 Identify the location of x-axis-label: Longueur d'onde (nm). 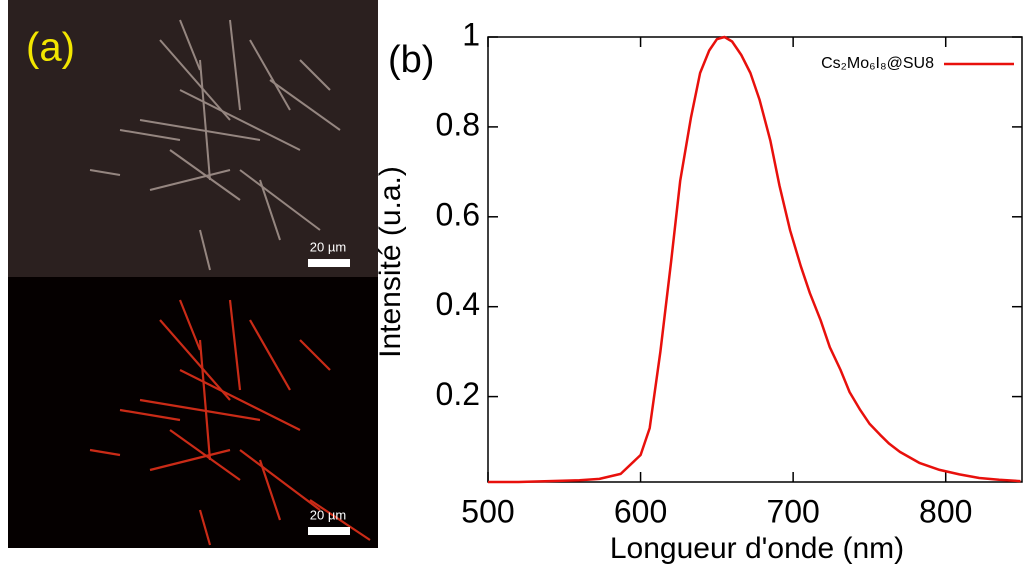
(757, 548).